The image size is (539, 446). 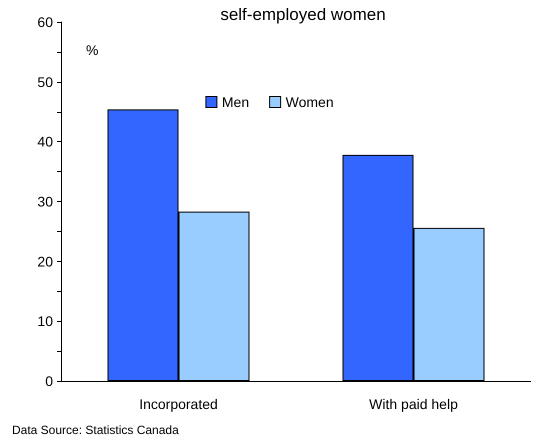 What do you see at coordinates (96, 430) in the screenshot?
I see `source-note: Data Source: Statistics Canada` at bounding box center [96, 430].